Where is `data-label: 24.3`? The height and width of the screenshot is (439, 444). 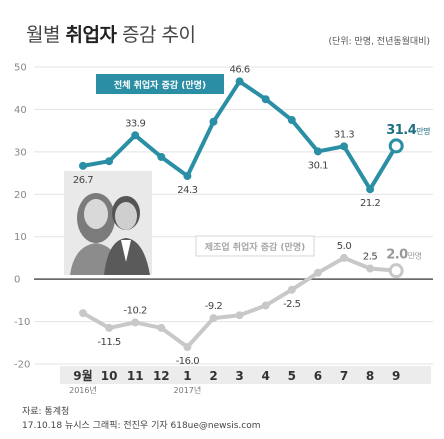
data-label: 24.3 is located at coordinates (187, 190).